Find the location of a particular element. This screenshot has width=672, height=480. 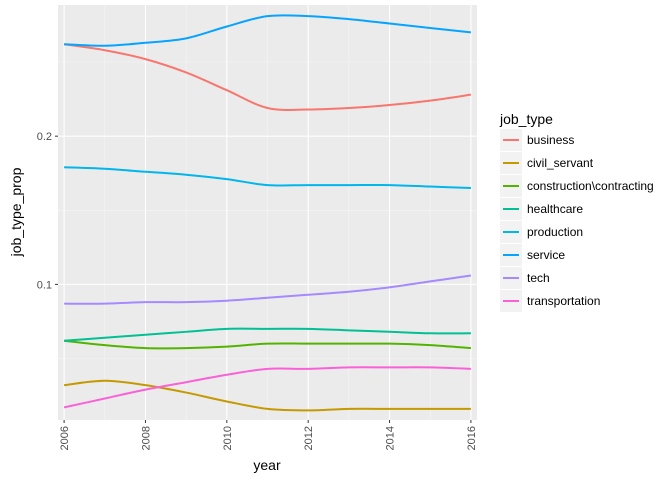

series-line-business is located at coordinates (267, 77).